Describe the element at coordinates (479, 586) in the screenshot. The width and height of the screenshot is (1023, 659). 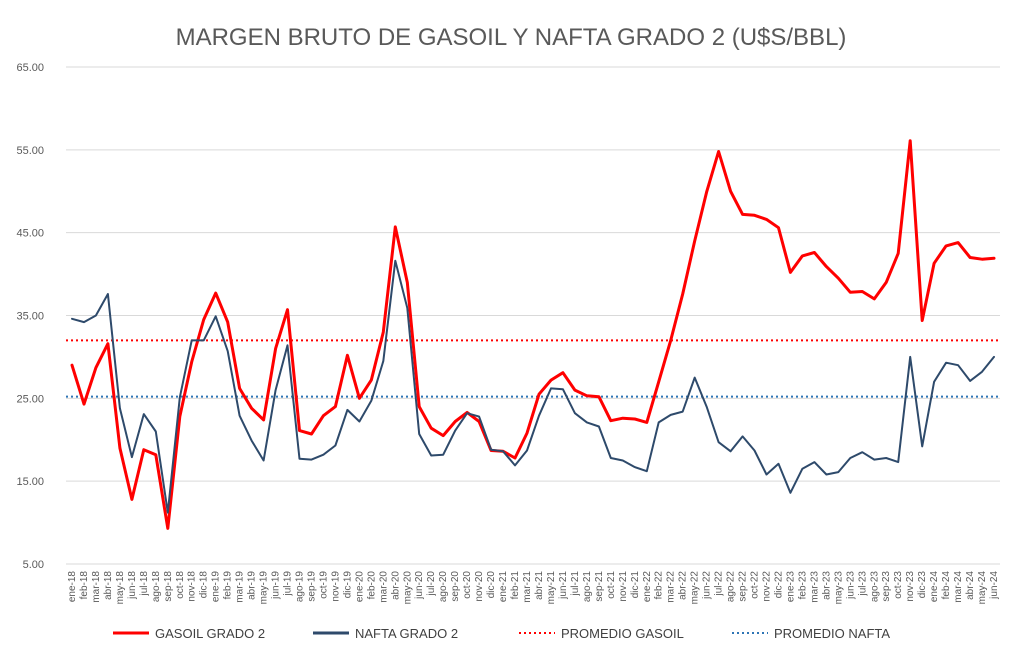
I see `x-tick-label: nov-20` at that location.